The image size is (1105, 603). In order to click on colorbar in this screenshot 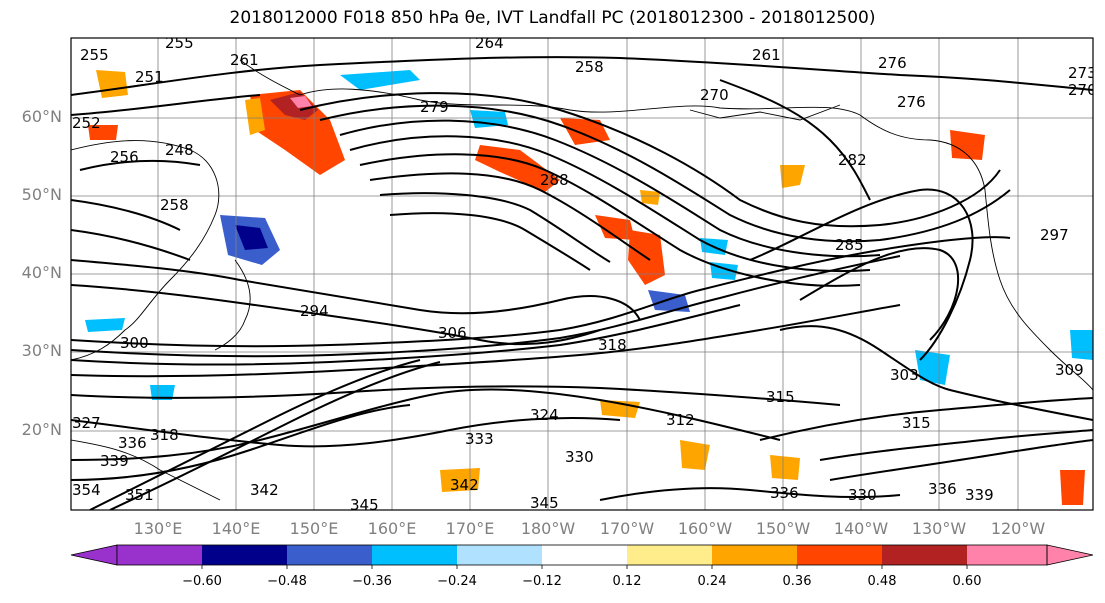, I will do `click(582, 556)`.